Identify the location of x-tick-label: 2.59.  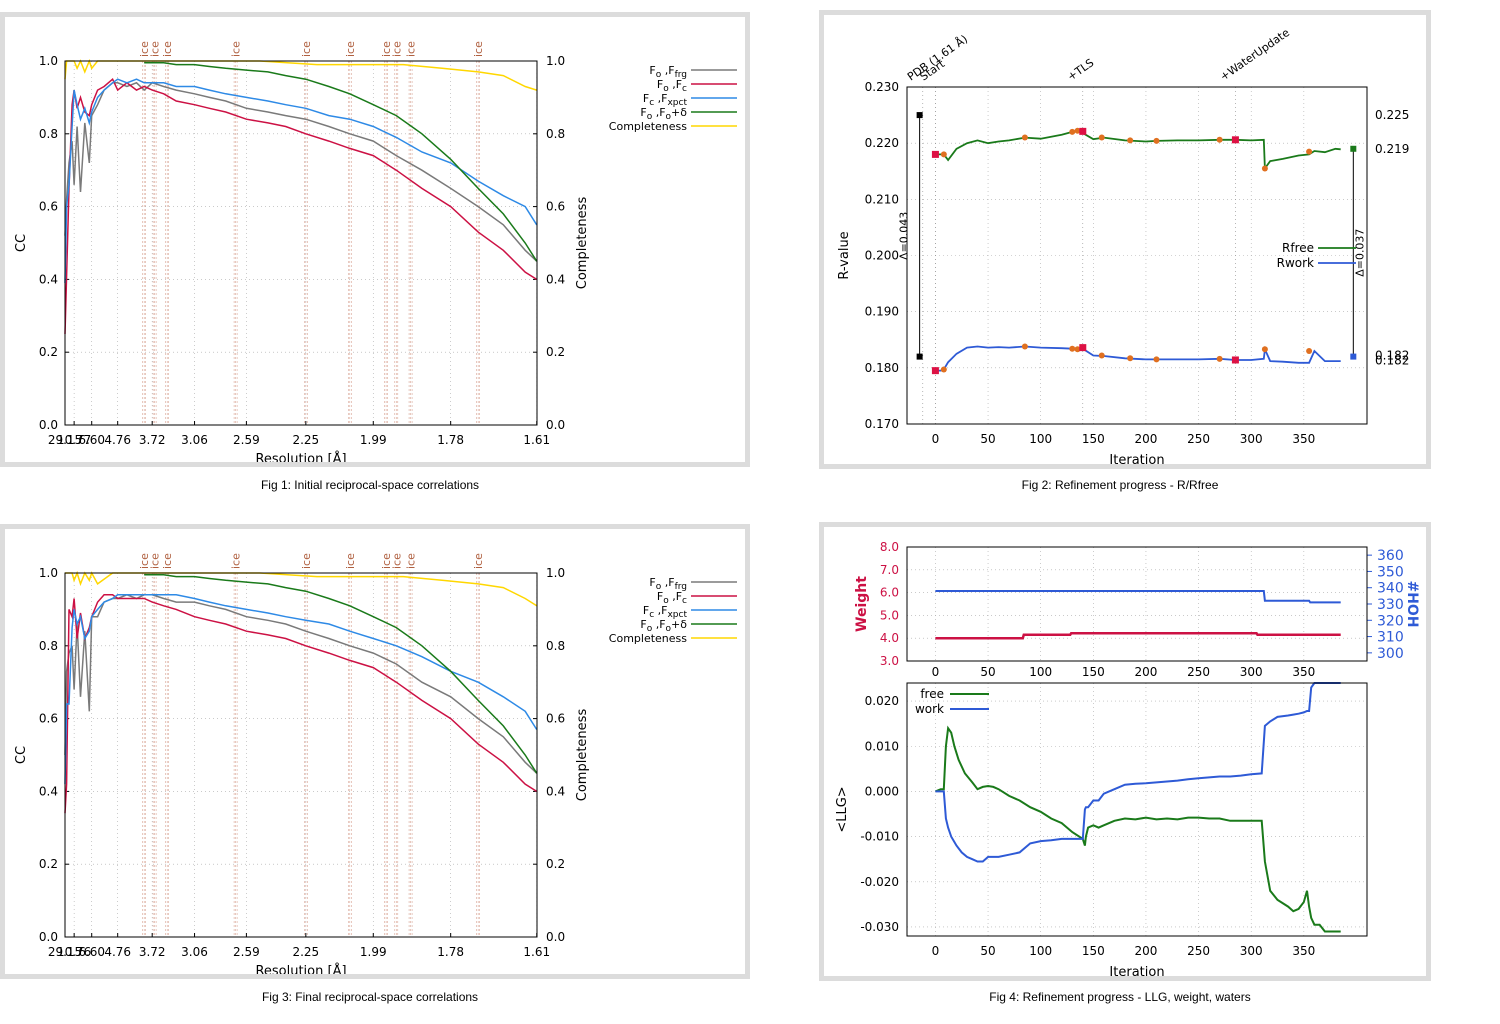
(246, 952).